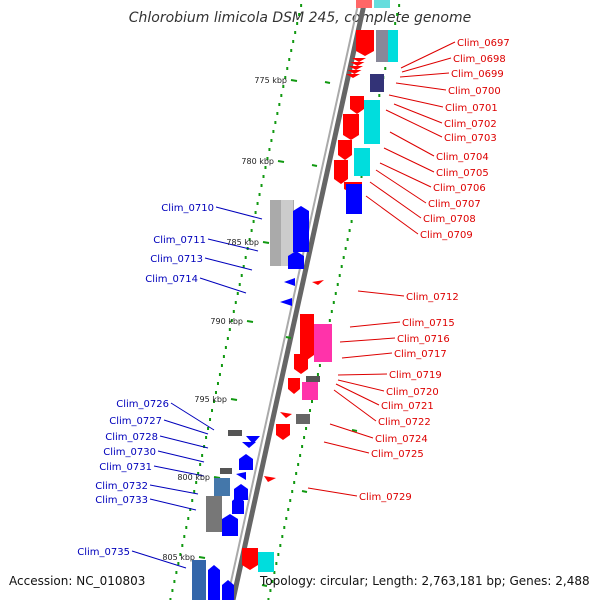 The image size is (600, 600). What do you see at coordinates (270, 80) in the screenshot?
I see `scale-label: 775 kbp` at bounding box center [270, 80].